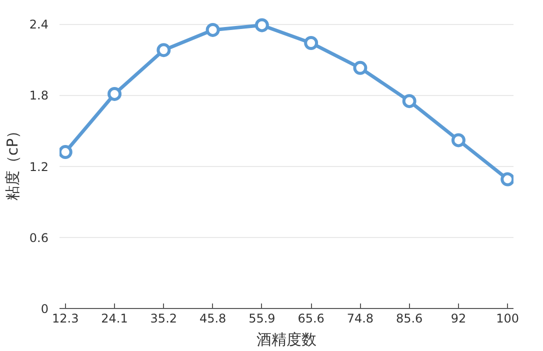 Image resolution: width=543 pixels, height=351 pixels. I want to click on y-tick-label: 0.6, so click(39, 237).